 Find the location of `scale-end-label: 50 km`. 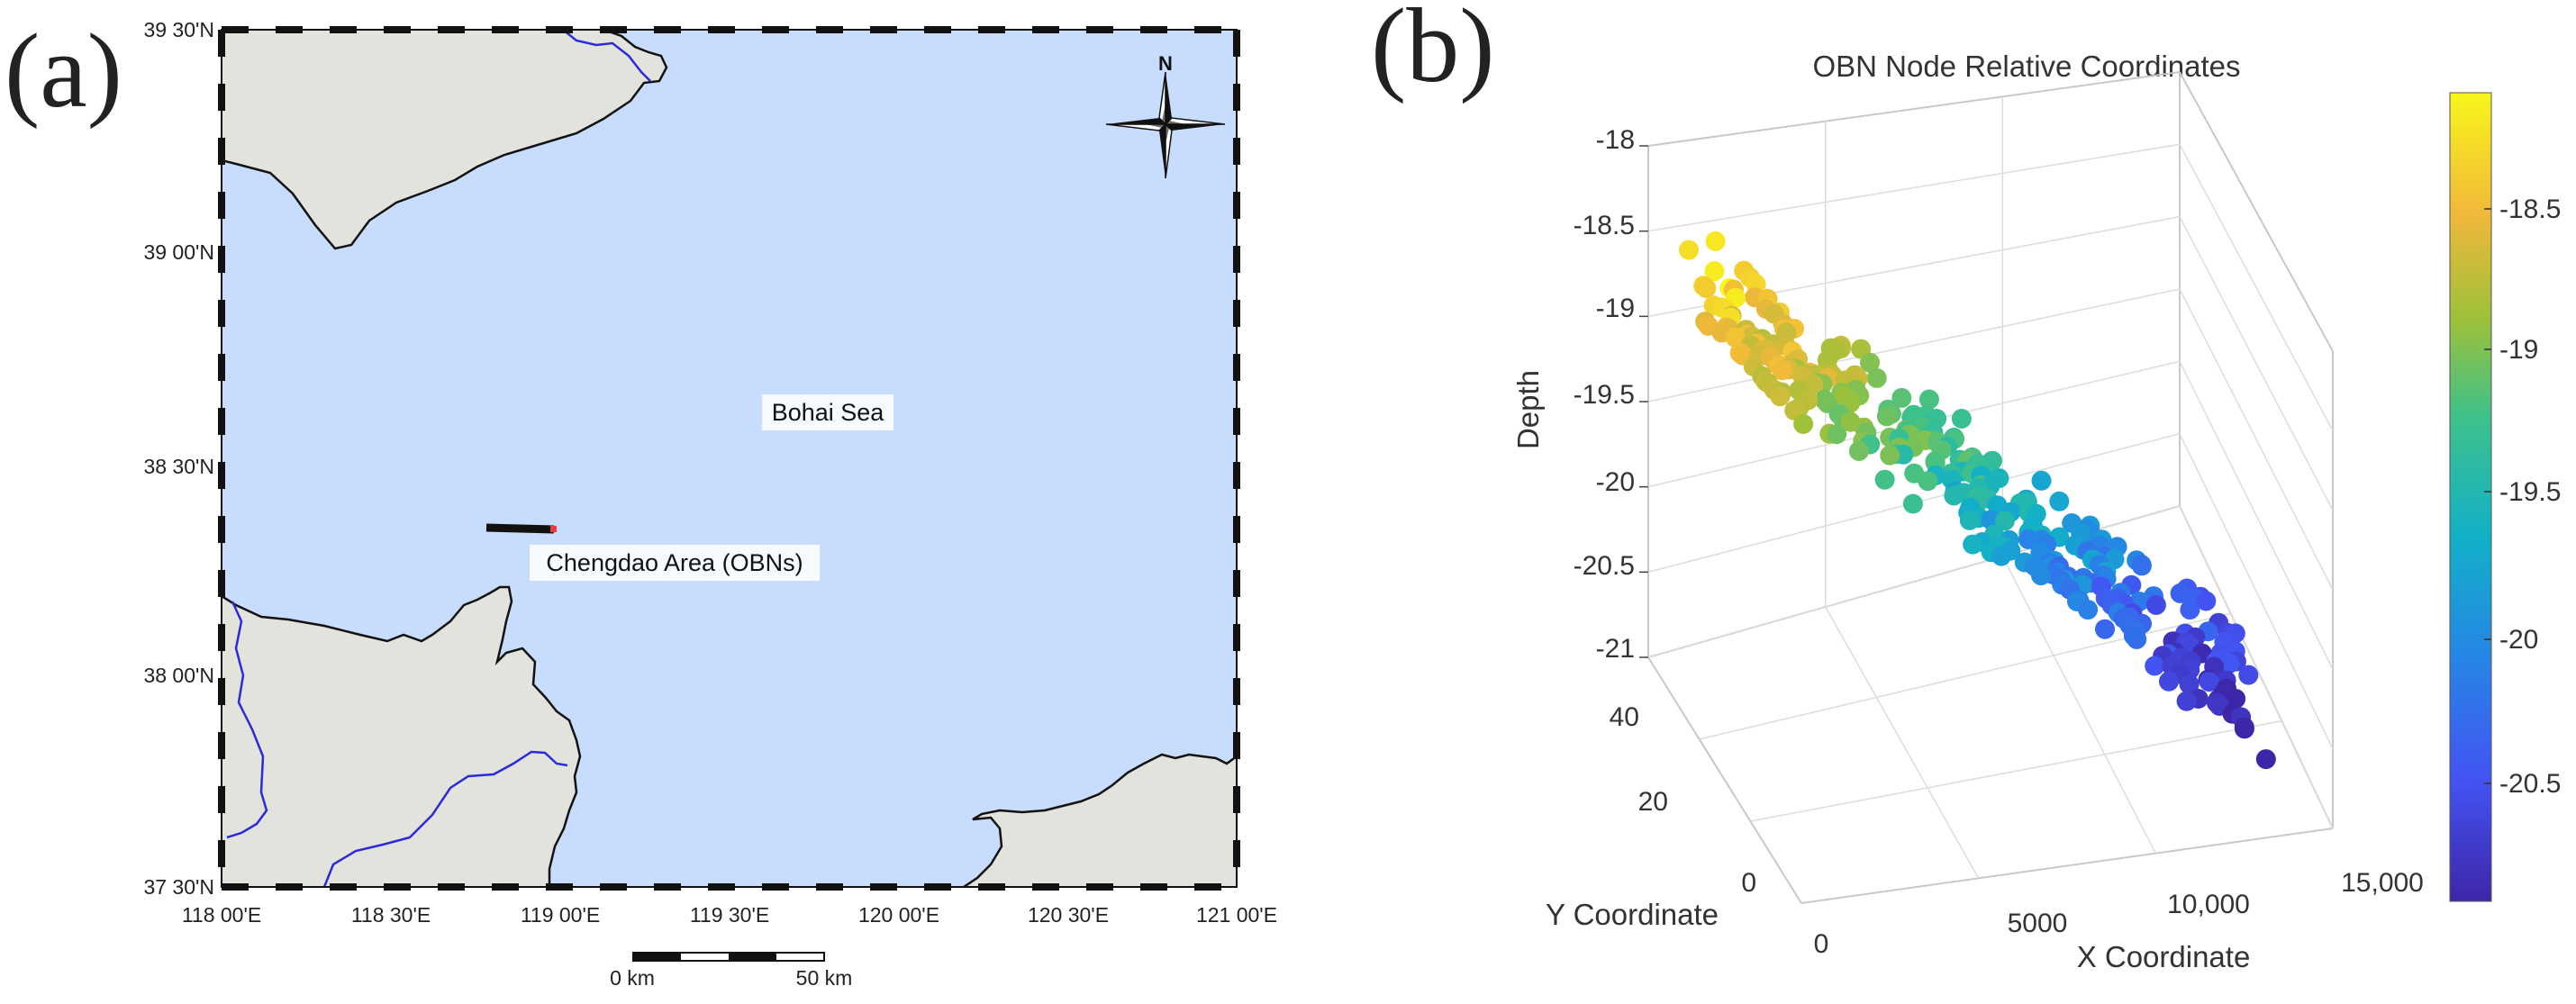

scale-end-label: 50 km is located at coordinates (825, 978).